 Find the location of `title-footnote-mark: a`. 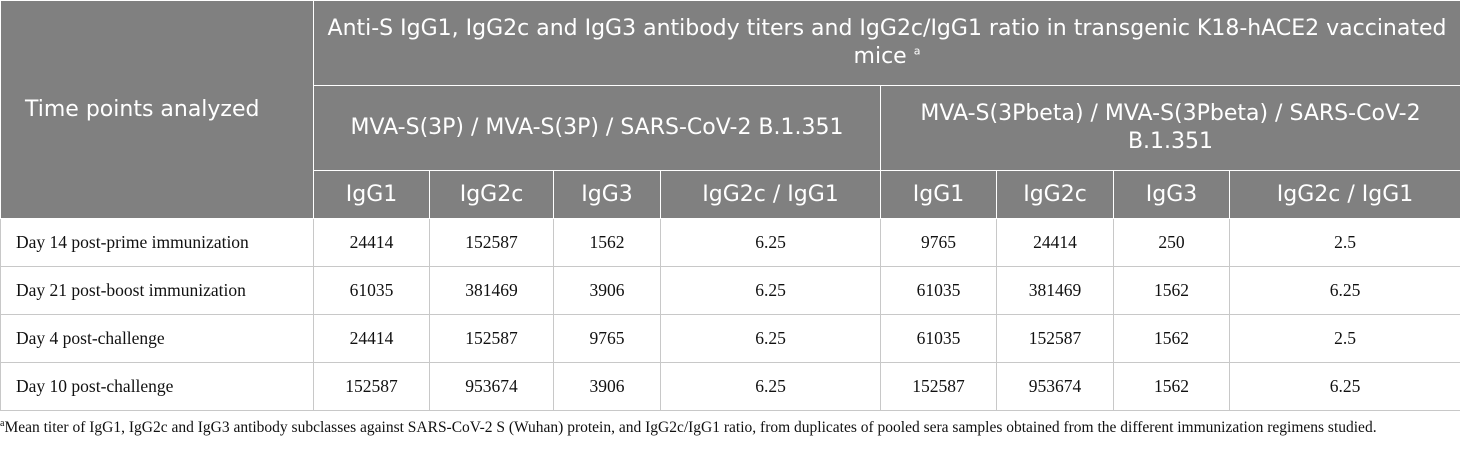

title-footnote-mark: a is located at coordinates (917, 51).